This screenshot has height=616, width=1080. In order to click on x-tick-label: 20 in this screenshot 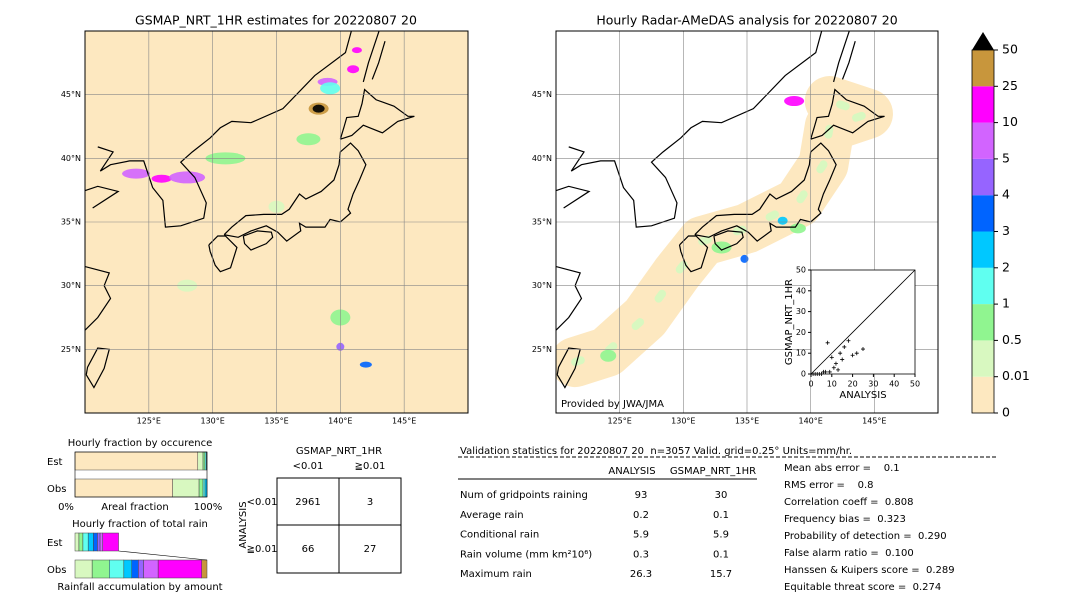, I will do `click(853, 384)`.